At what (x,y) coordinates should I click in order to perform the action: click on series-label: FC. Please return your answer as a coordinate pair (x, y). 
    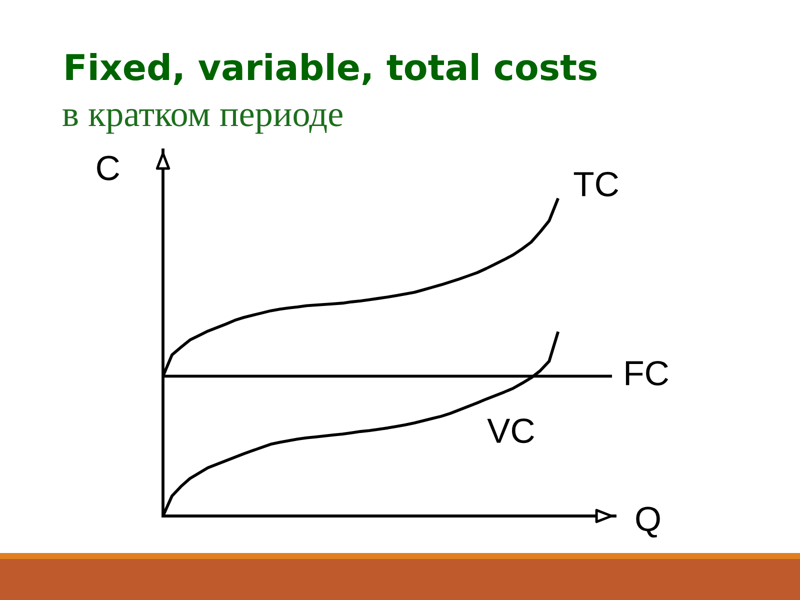
    Looking at the image, I should click on (647, 373).